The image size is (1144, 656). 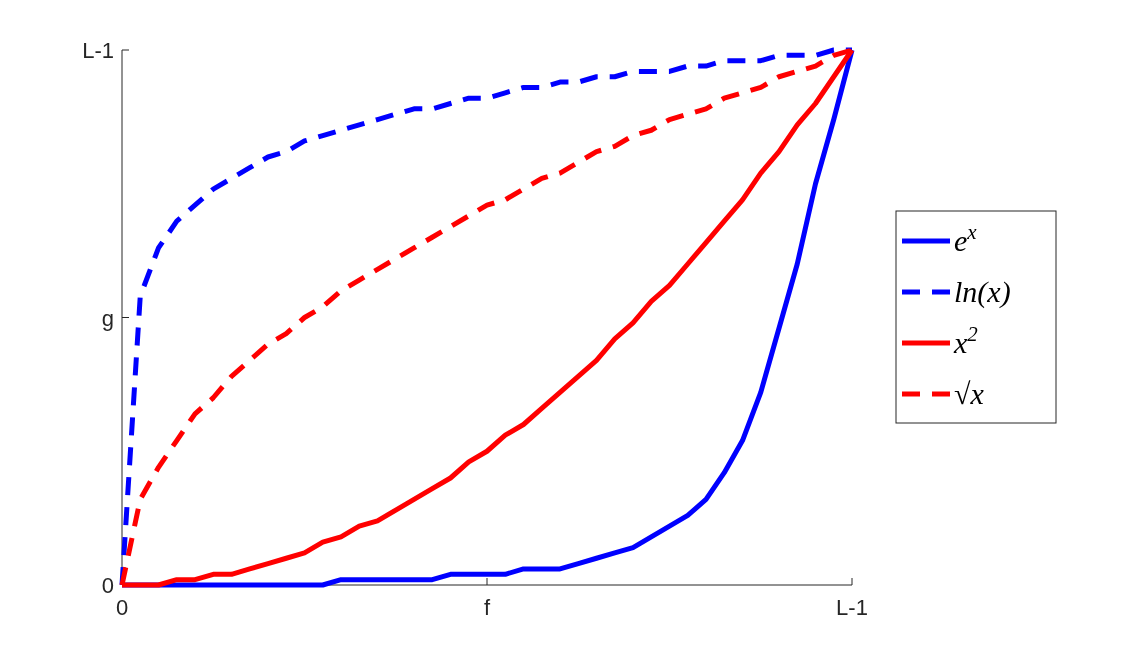 I want to click on legend-label: ln(x), so click(x=982, y=292).